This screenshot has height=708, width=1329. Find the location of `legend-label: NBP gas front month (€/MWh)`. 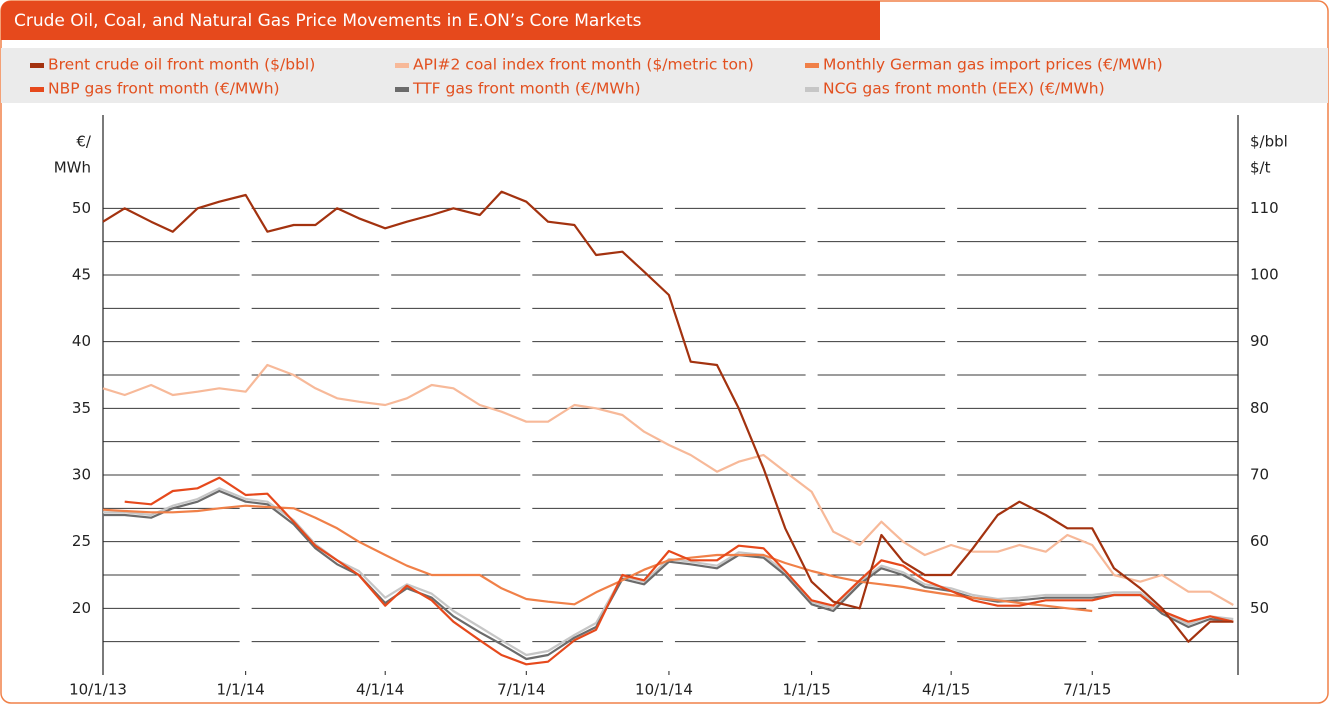

legend-label: NBP gas front month (€/MWh) is located at coordinates (164, 89).